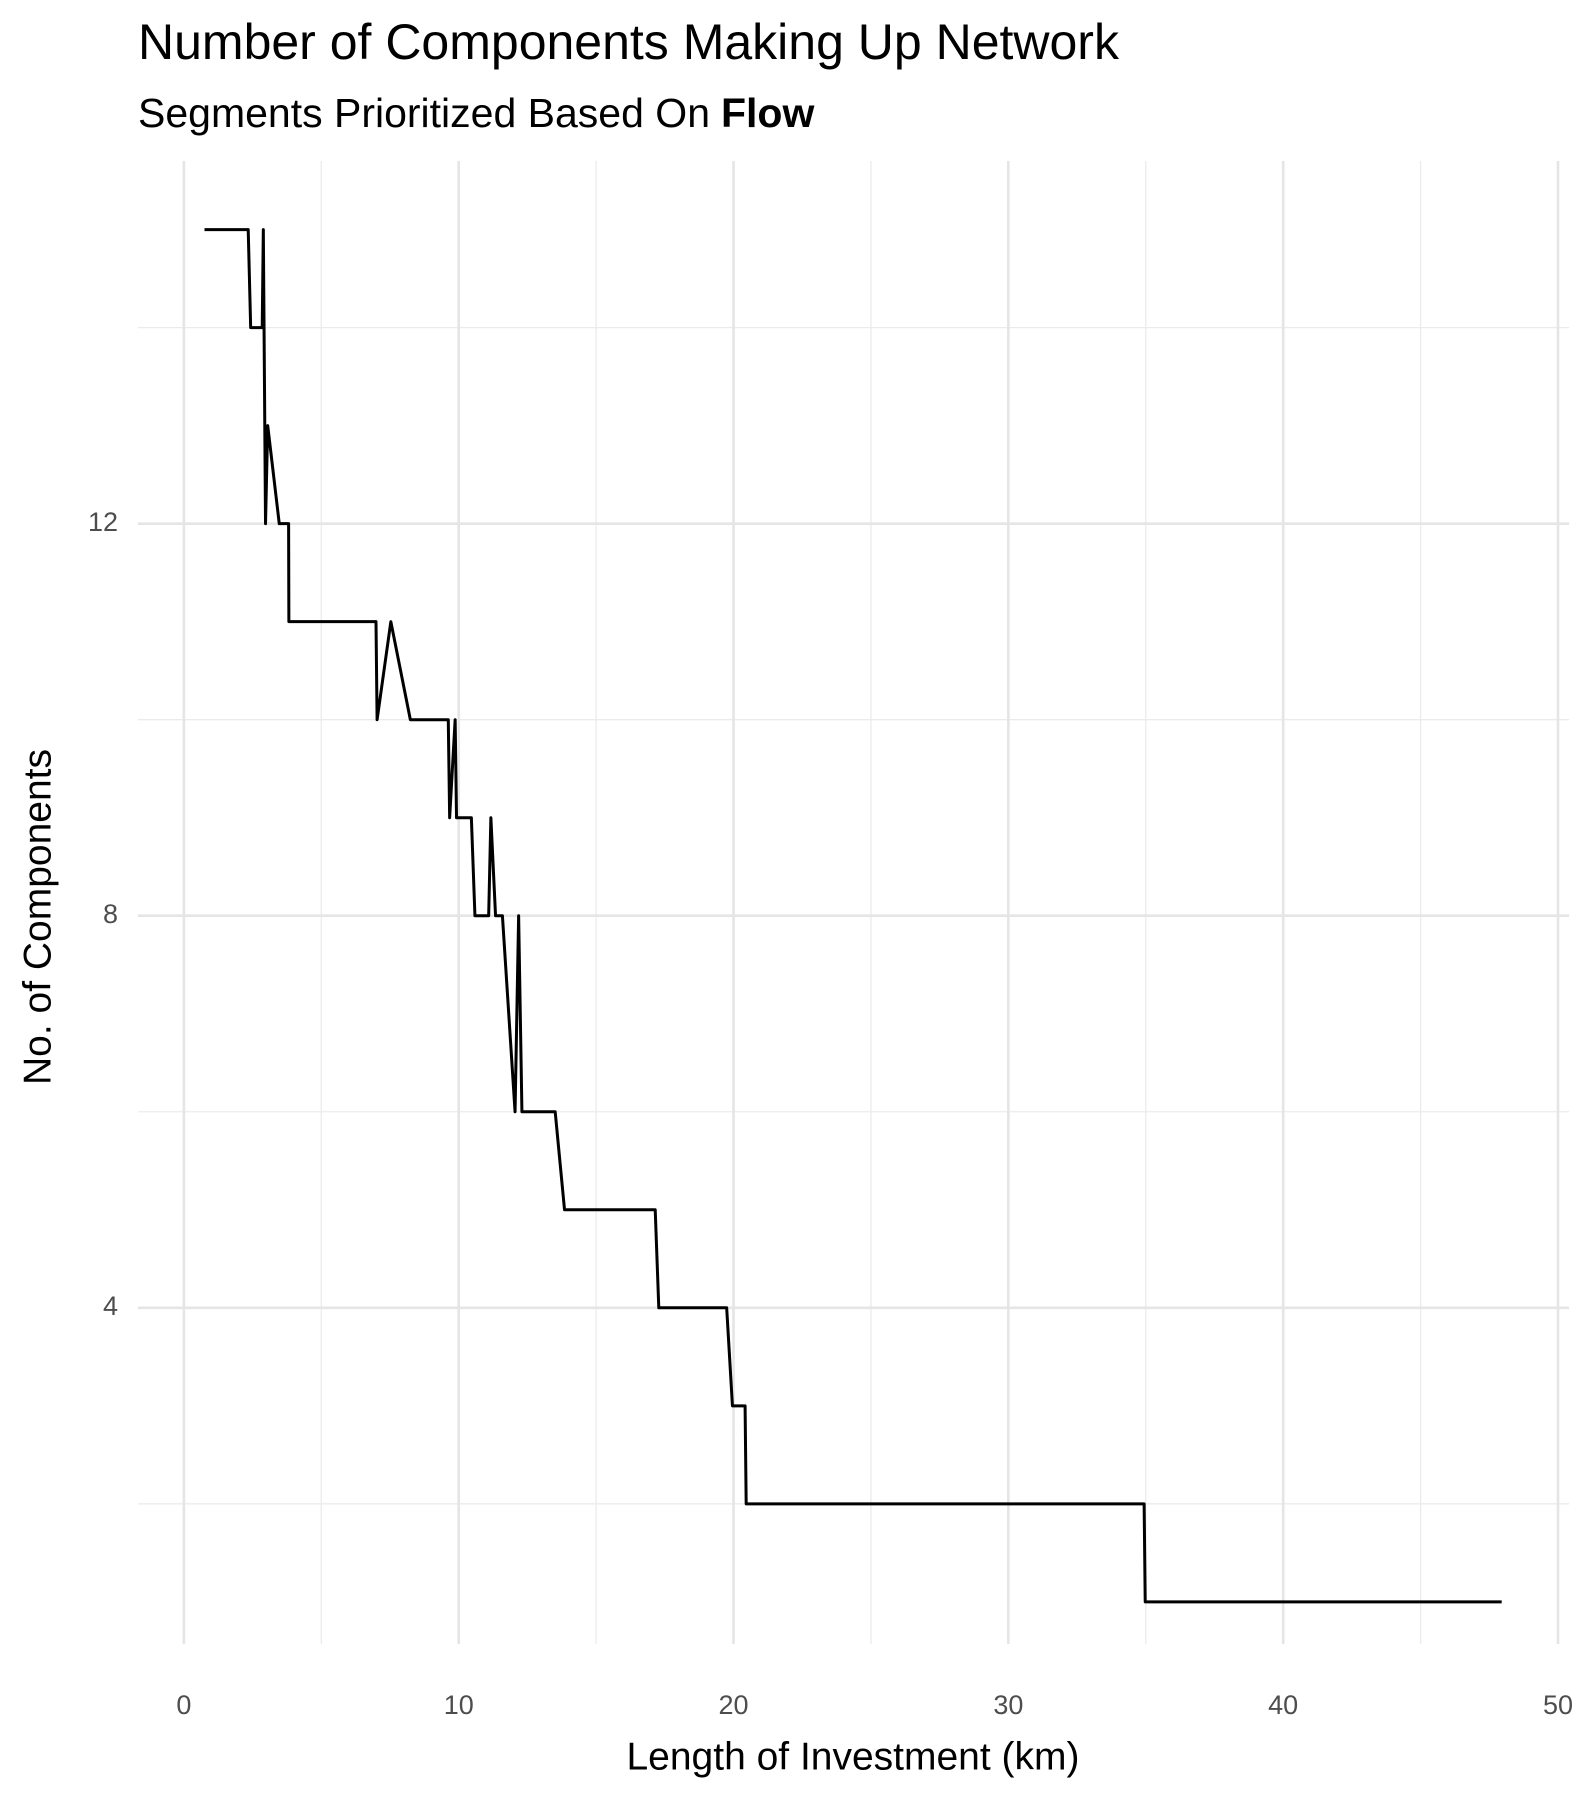  Describe the element at coordinates (183, 1705) in the screenshot. I see `x-tick-label: 0` at that location.